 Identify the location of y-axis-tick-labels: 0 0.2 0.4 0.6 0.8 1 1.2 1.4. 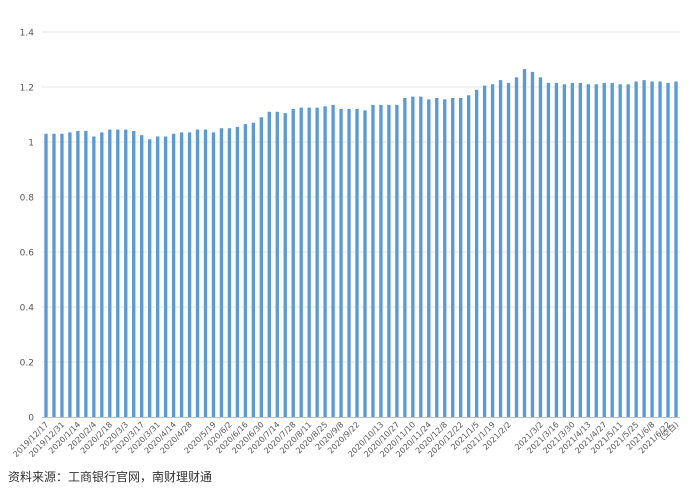
(27, 226).